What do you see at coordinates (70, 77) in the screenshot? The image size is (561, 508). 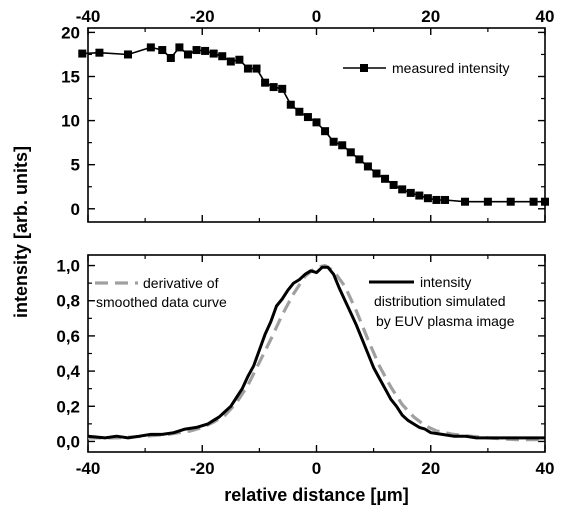 I see `y-tick-label: 15` at bounding box center [70, 77].